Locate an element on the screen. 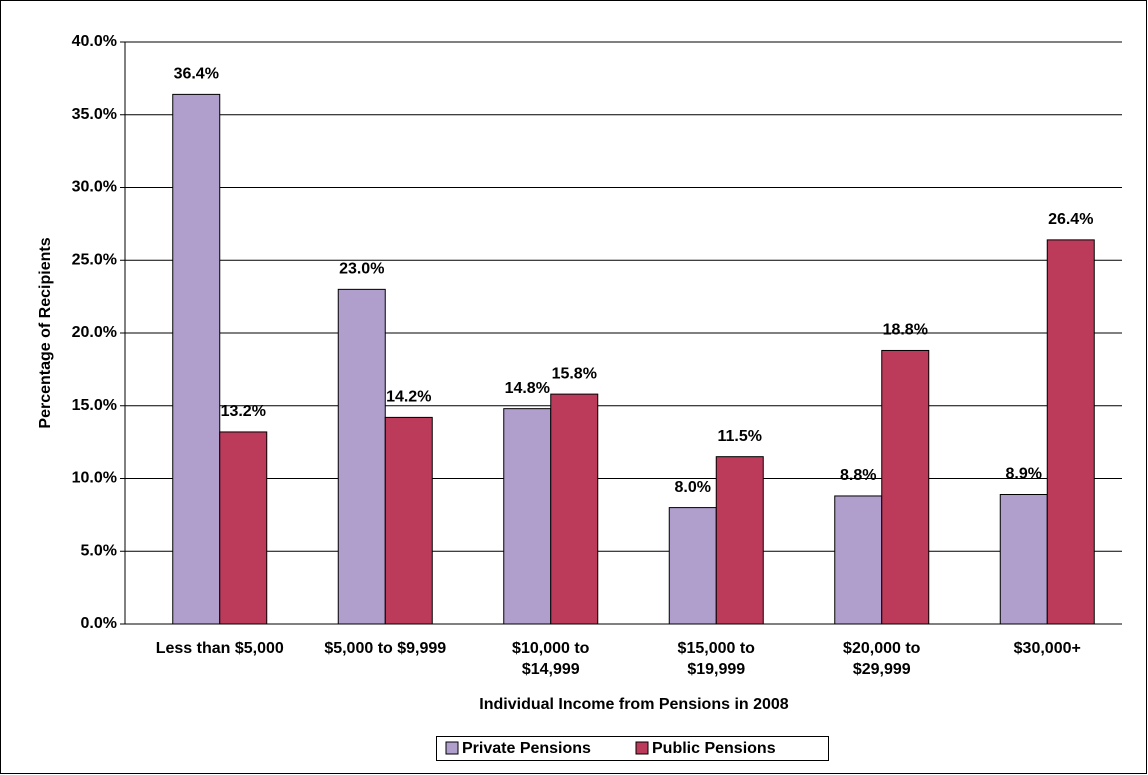 This screenshot has width=1148, height=775. x-tick-label: Less than $5,000 is located at coordinates (219, 648).